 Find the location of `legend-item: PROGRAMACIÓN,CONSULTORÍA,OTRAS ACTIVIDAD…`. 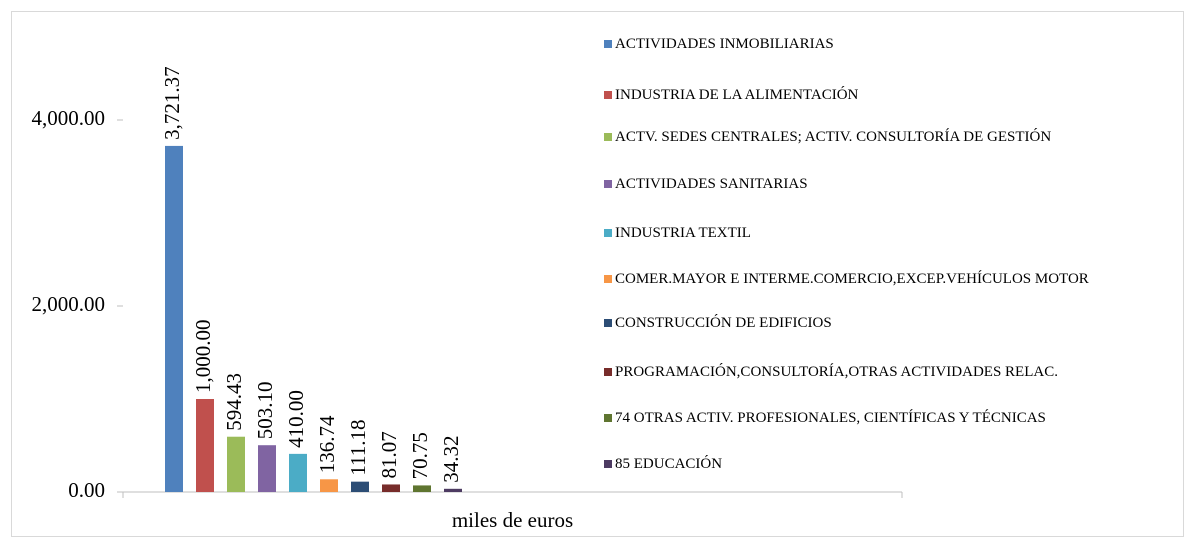

legend-item: PROGRAMACIÓN,CONSULTORÍA,OTRAS ACTIVIDAD… is located at coordinates (891, 372).